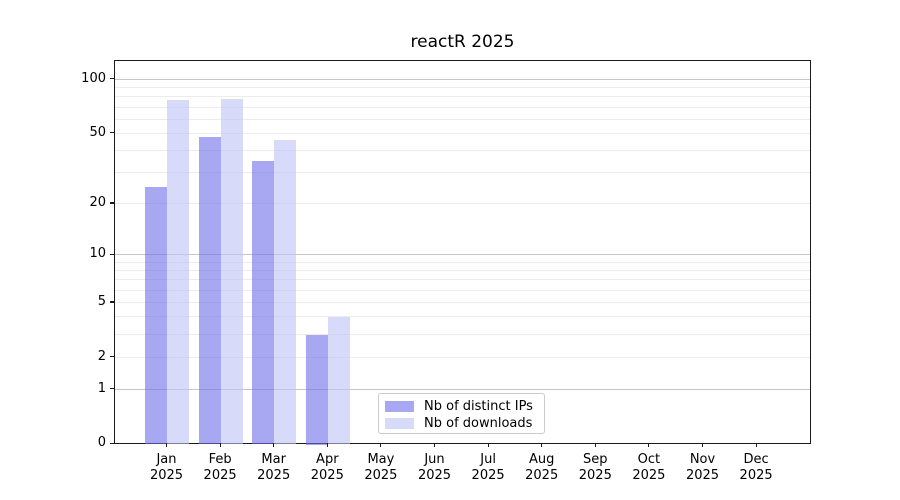 The height and width of the screenshot is (500, 900). What do you see at coordinates (488, 467) in the screenshot?
I see `x-tick-label-jul: Jul 2025` at bounding box center [488, 467].